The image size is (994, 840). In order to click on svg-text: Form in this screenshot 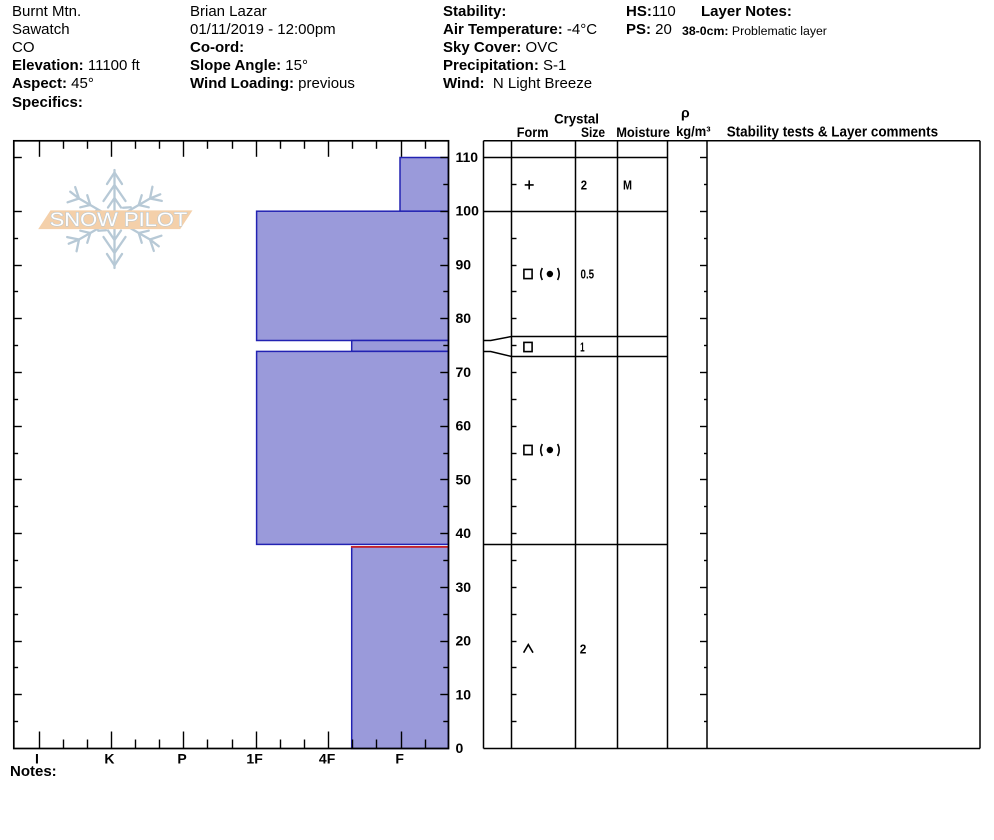, I will do `click(533, 132)`.